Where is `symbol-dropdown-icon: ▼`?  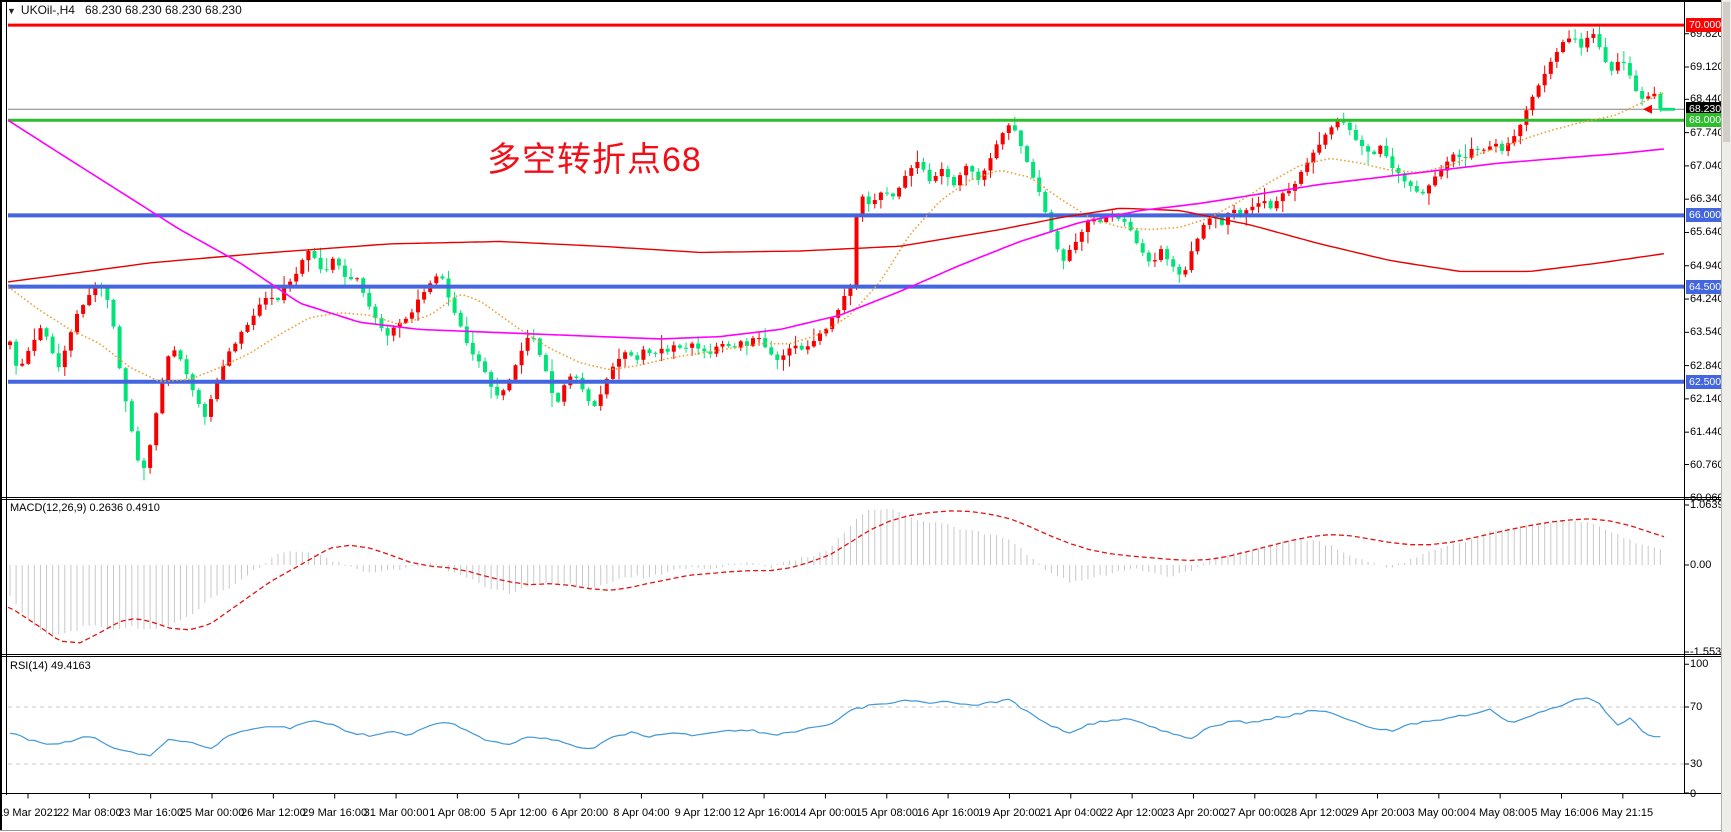 symbol-dropdown-icon: ▼ is located at coordinates (11, 11).